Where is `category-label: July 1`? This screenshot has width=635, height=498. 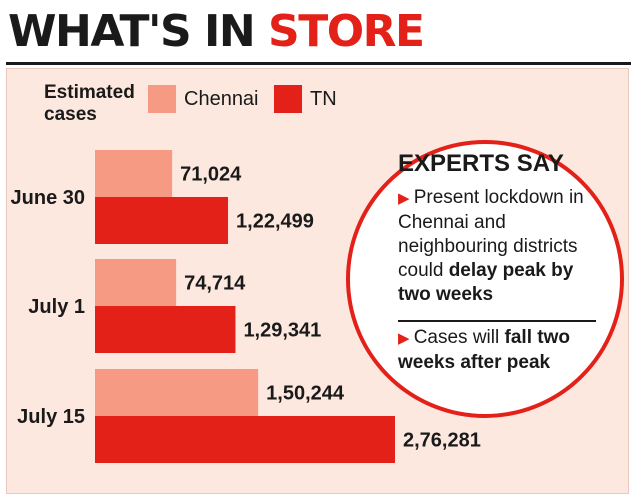 category-label: July 1 is located at coordinates (56, 307).